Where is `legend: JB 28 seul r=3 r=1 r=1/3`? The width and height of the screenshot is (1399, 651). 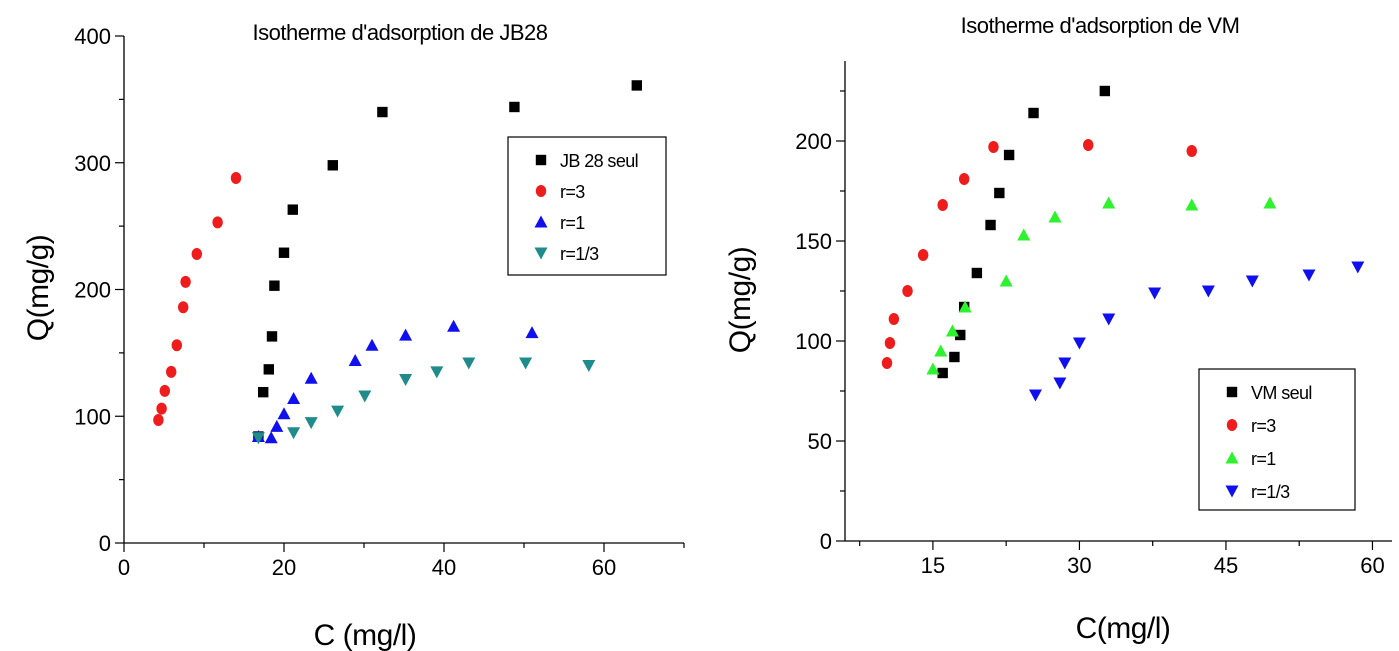
legend: JB 28 seul r=3 r=1 r=1/3 is located at coordinates (587, 206).